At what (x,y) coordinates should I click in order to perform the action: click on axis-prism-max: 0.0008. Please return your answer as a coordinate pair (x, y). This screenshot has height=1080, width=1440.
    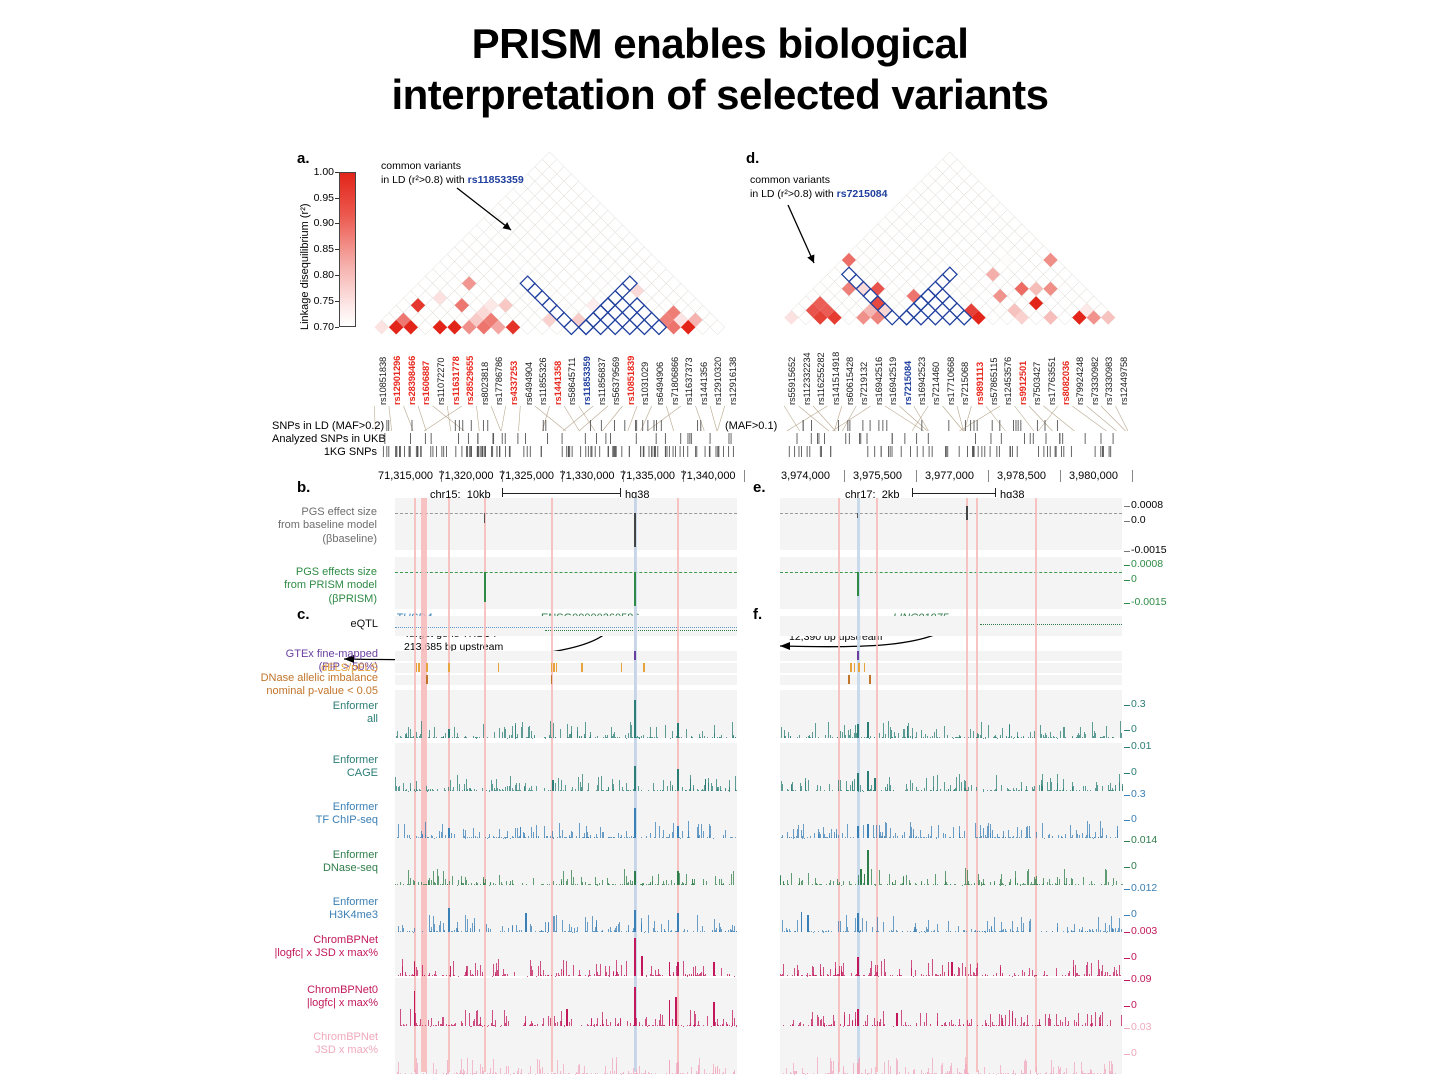
    Looking at the image, I should click on (1147, 564).